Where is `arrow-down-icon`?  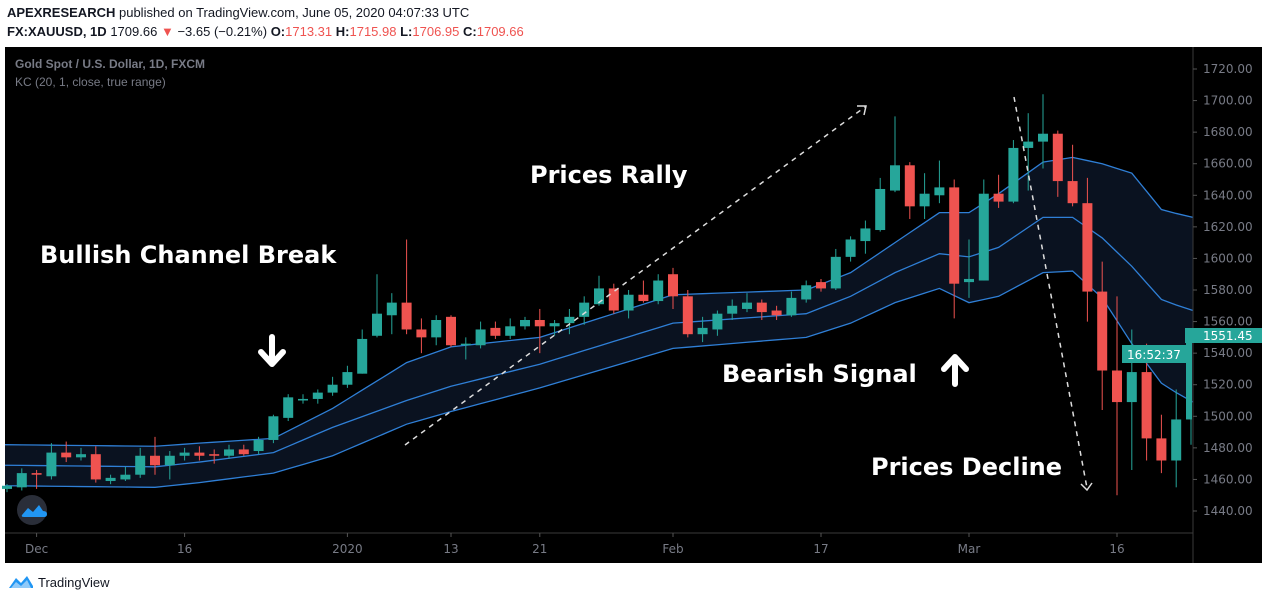
arrow-down-icon is located at coordinates (272, 350).